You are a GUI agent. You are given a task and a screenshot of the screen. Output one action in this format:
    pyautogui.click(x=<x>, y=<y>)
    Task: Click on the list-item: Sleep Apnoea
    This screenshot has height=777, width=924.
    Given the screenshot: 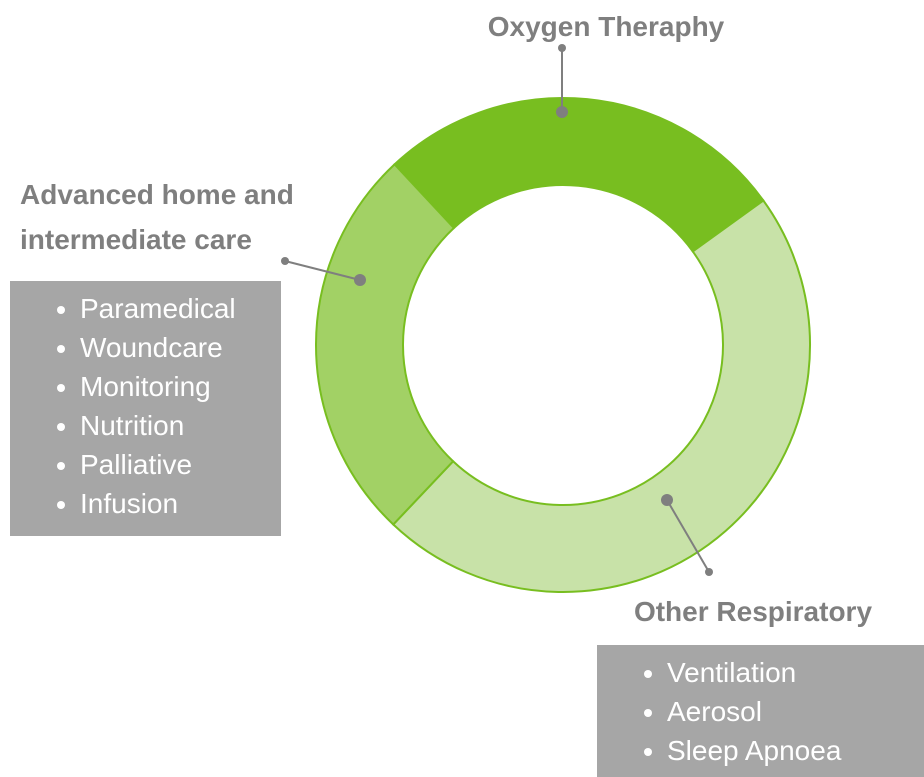 What is the action you would take?
    pyautogui.click(x=795, y=750)
    